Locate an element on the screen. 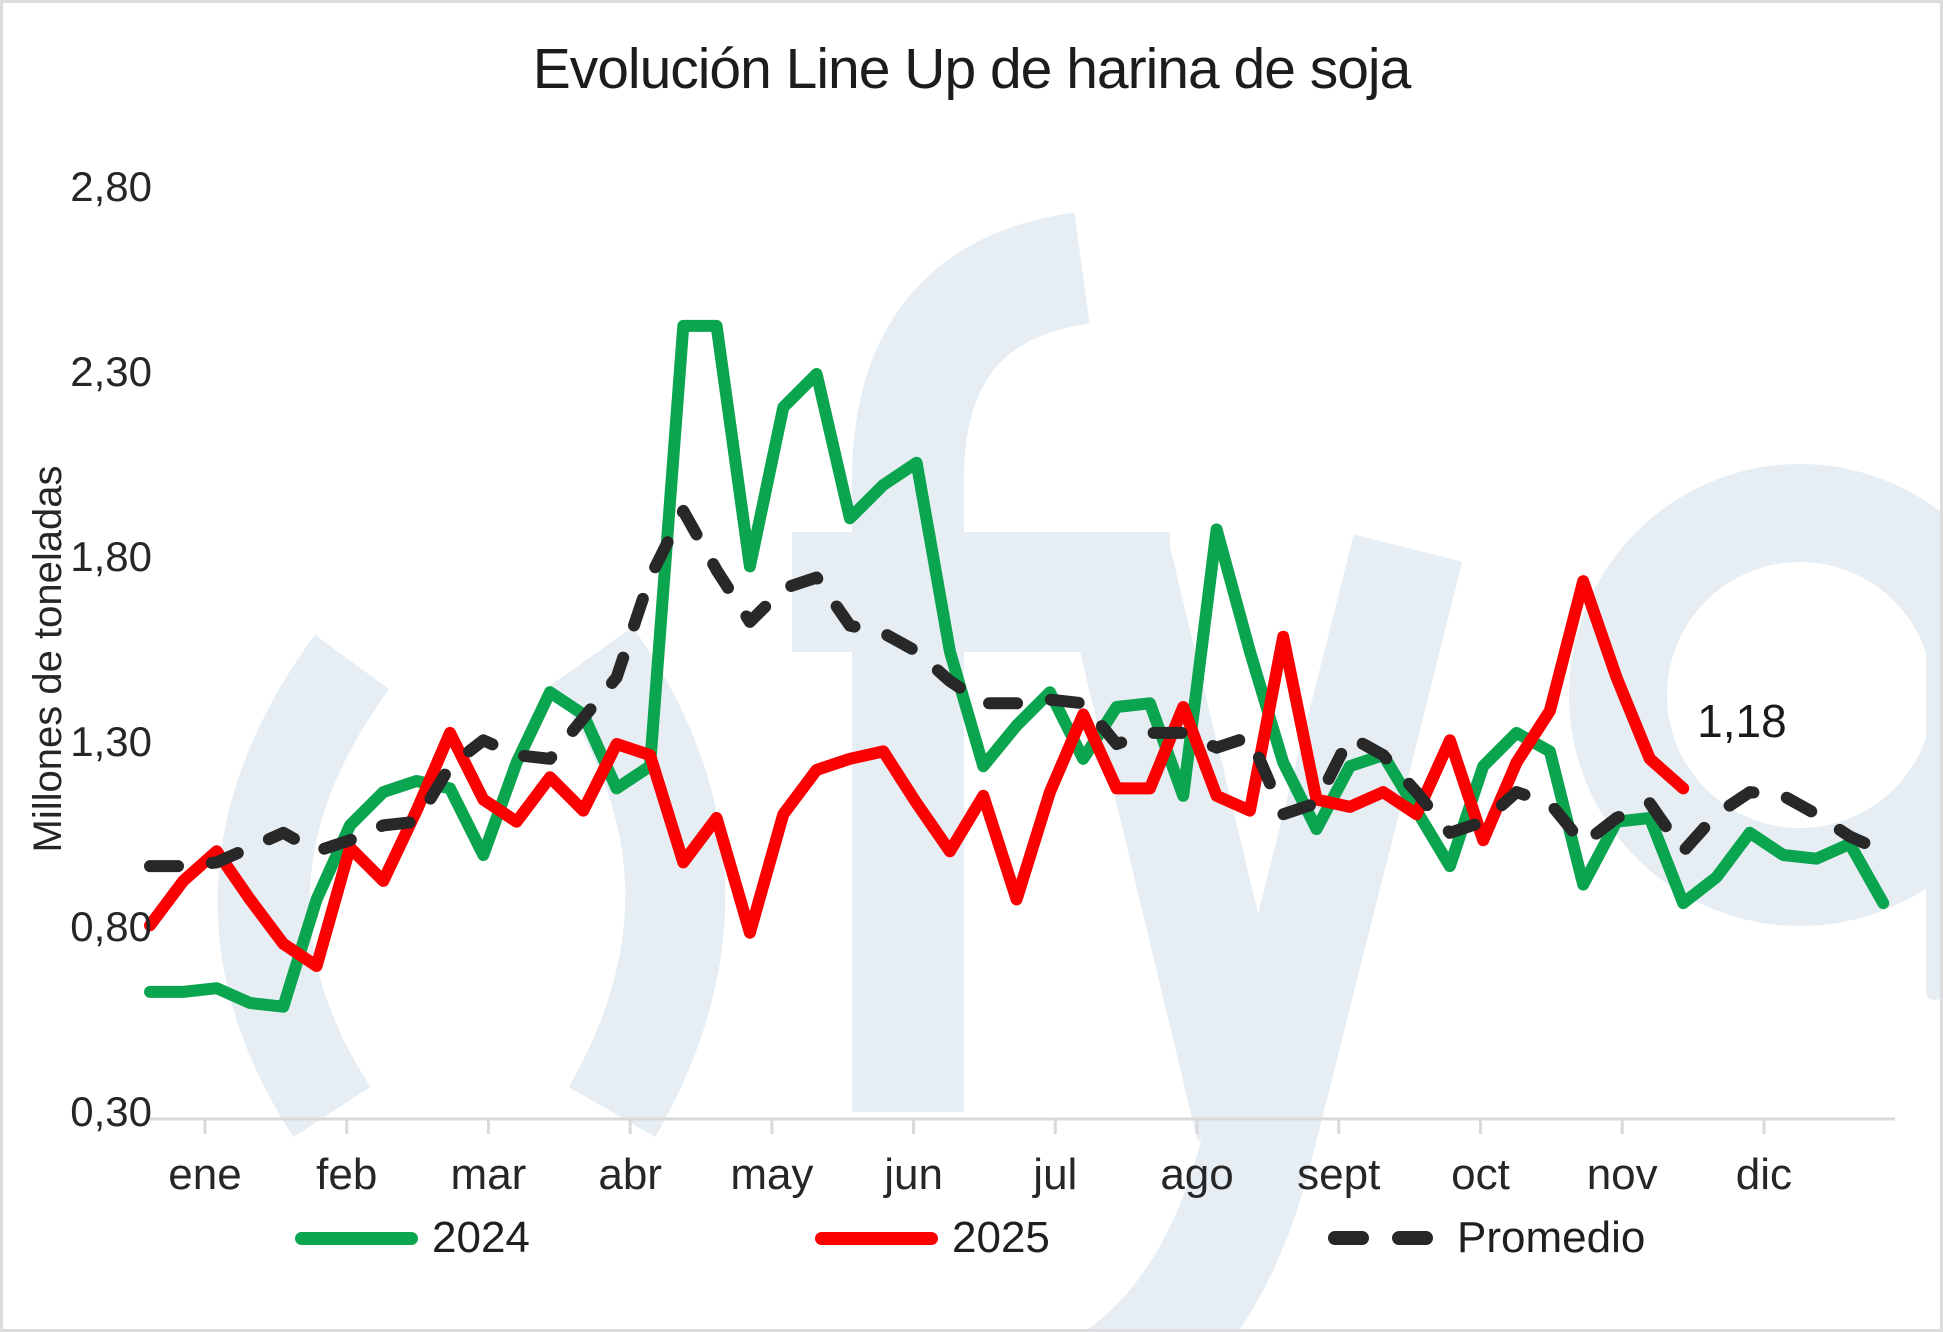  legend-item-2025: 2025 is located at coordinates (932, 1237).